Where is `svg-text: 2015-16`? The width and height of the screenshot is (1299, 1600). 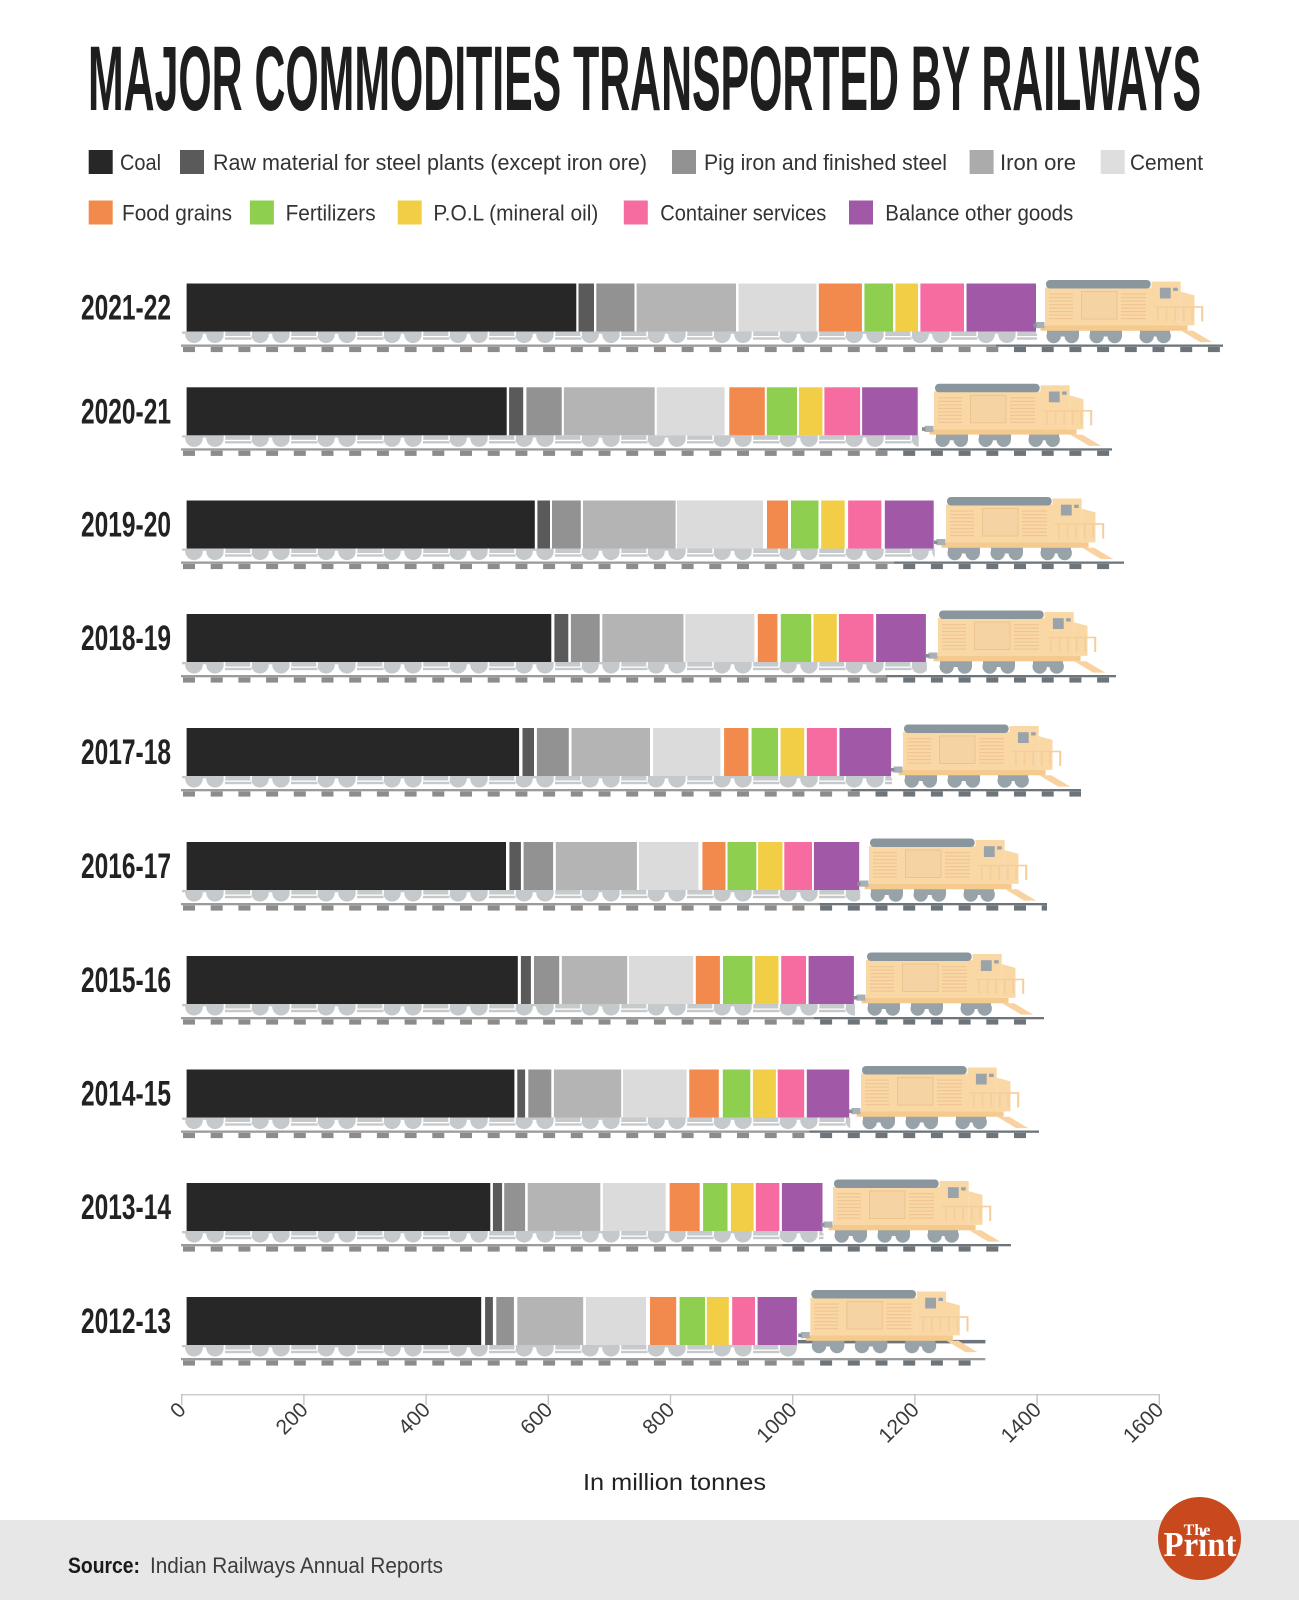 svg-text: 2015-16 is located at coordinates (126, 980).